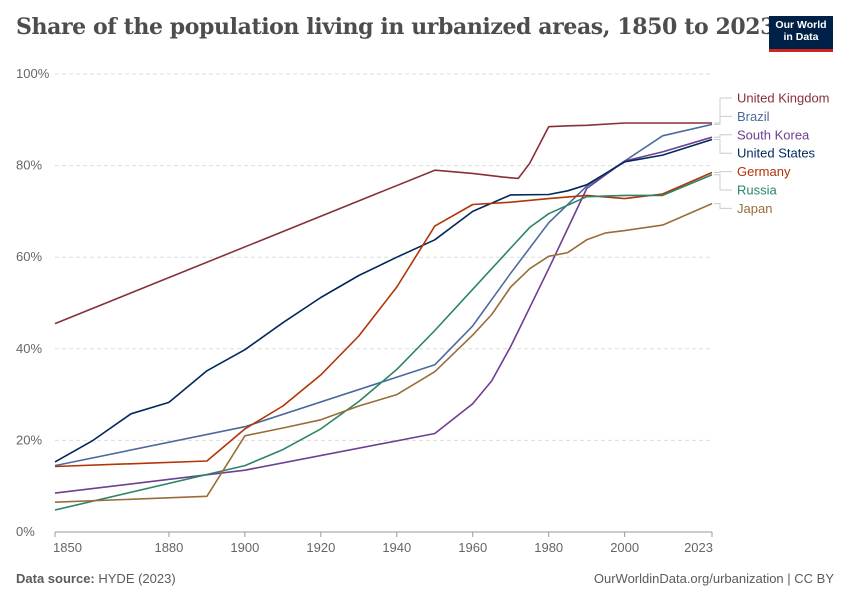  What do you see at coordinates (713, 578) in the screenshot?
I see `footer-url: OurWorldinData.org/urbanization | CC BY` at bounding box center [713, 578].